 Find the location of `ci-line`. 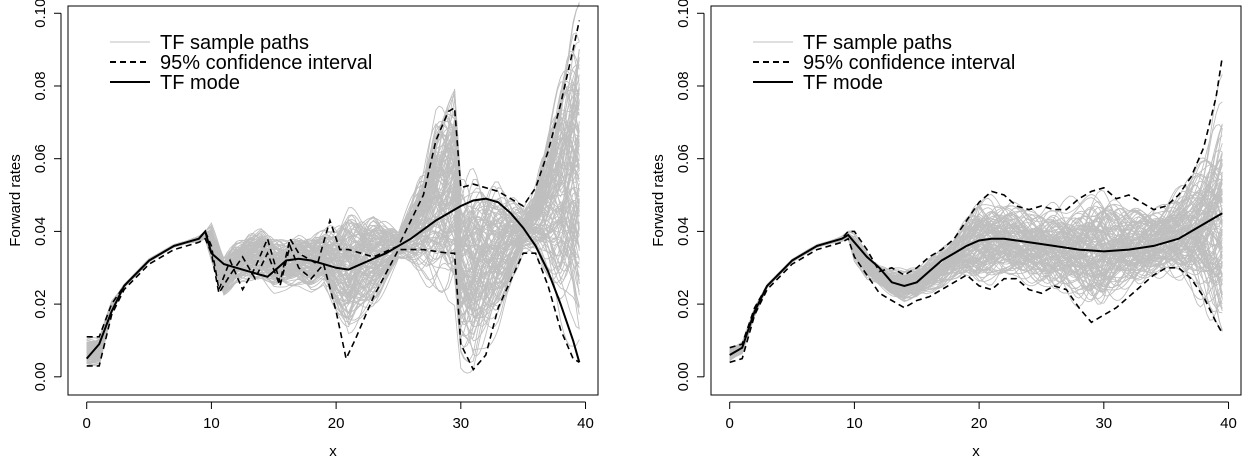

ci-line is located at coordinates (333, 304).